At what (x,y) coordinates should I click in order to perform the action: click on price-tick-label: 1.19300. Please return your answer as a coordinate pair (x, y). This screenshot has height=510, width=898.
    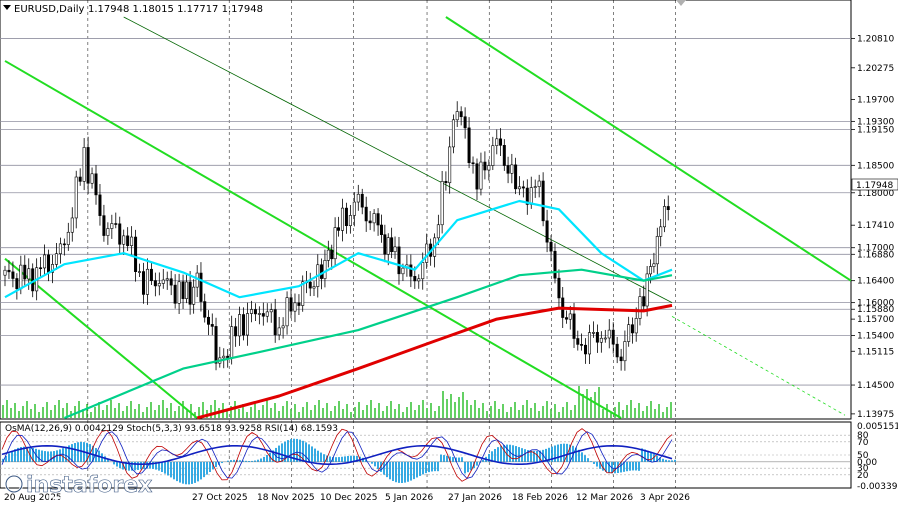
    Looking at the image, I should click on (875, 122).